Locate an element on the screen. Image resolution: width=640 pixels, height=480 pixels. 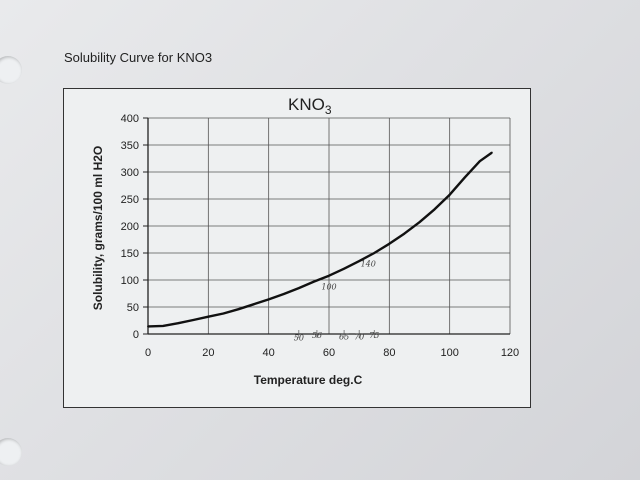
x-tick-label: 100 is located at coordinates (449, 353).